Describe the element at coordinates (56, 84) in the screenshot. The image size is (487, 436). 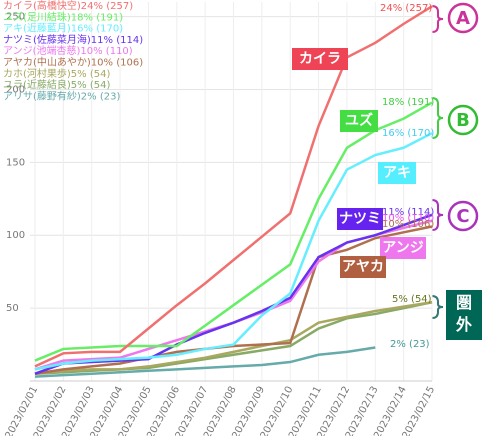
I see `legend-entry: ユラ(近藤結良)5% (54)` at that location.